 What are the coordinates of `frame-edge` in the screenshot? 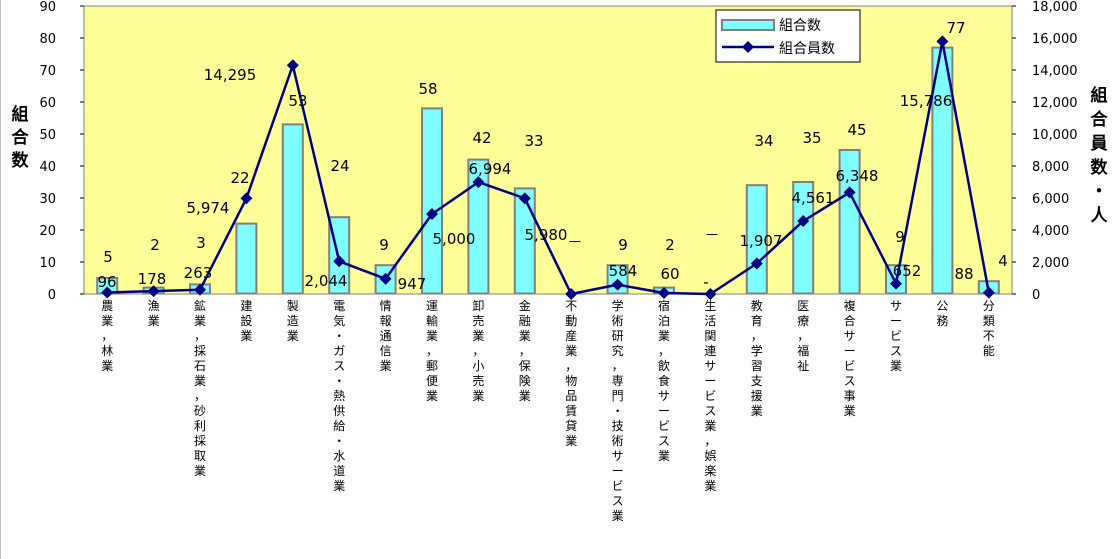 It's located at (0, 279).